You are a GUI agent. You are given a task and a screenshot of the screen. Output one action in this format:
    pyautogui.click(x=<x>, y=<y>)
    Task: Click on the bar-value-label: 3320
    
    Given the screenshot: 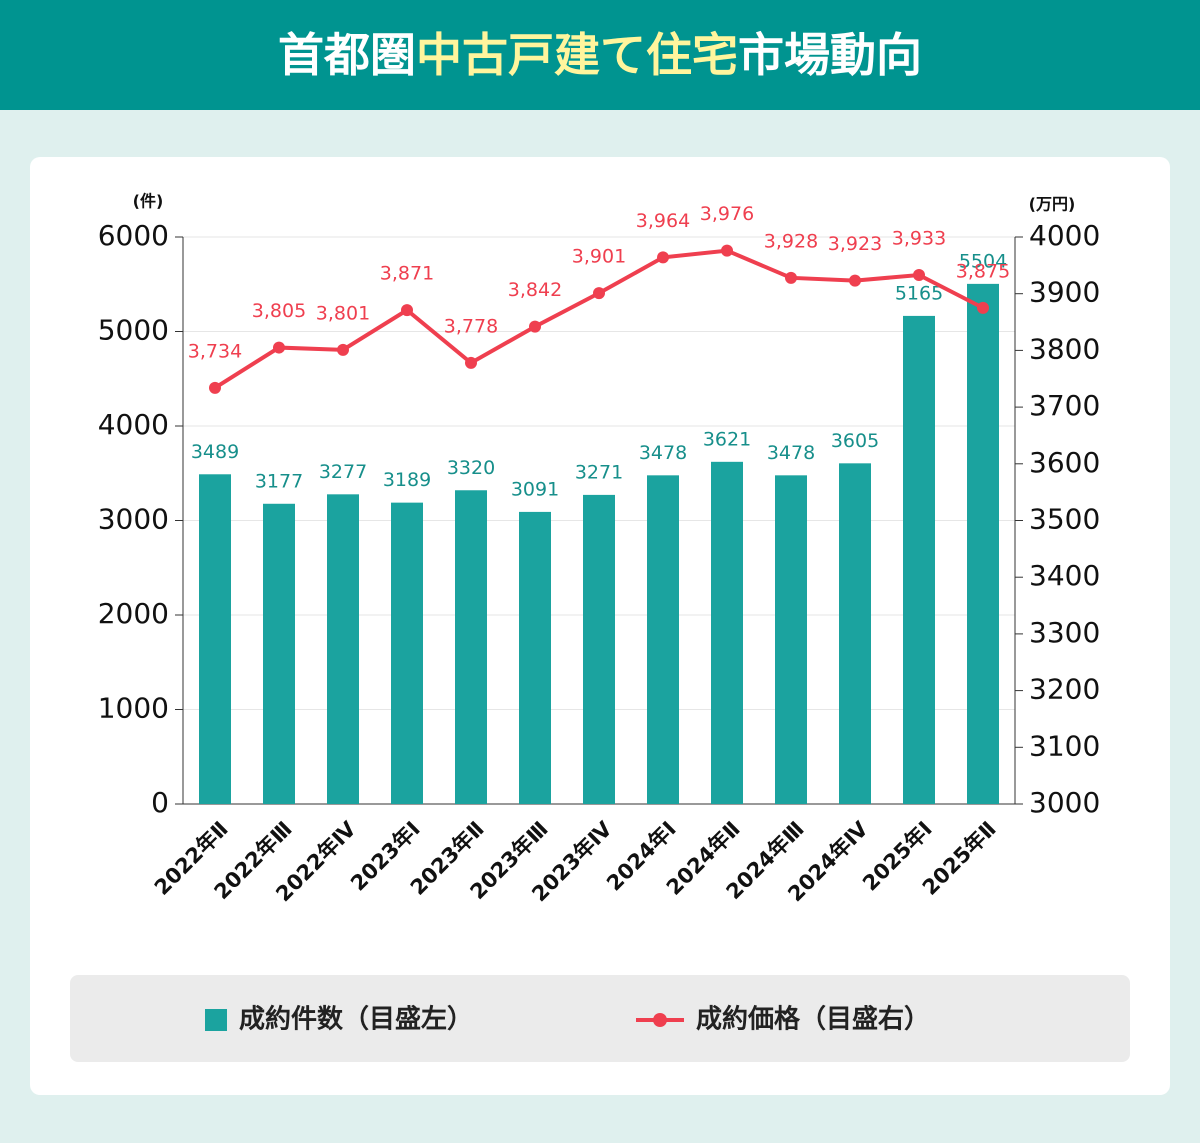 What is the action you would take?
    pyautogui.click(x=471, y=468)
    